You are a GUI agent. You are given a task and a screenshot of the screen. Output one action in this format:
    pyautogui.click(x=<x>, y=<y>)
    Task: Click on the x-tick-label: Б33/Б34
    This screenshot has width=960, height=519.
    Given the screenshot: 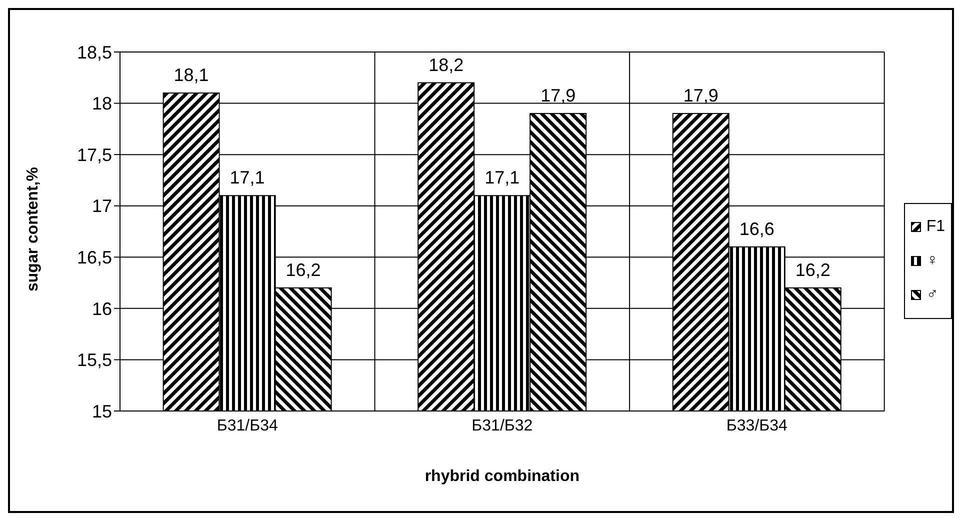 What is the action you would take?
    pyautogui.click(x=757, y=425)
    